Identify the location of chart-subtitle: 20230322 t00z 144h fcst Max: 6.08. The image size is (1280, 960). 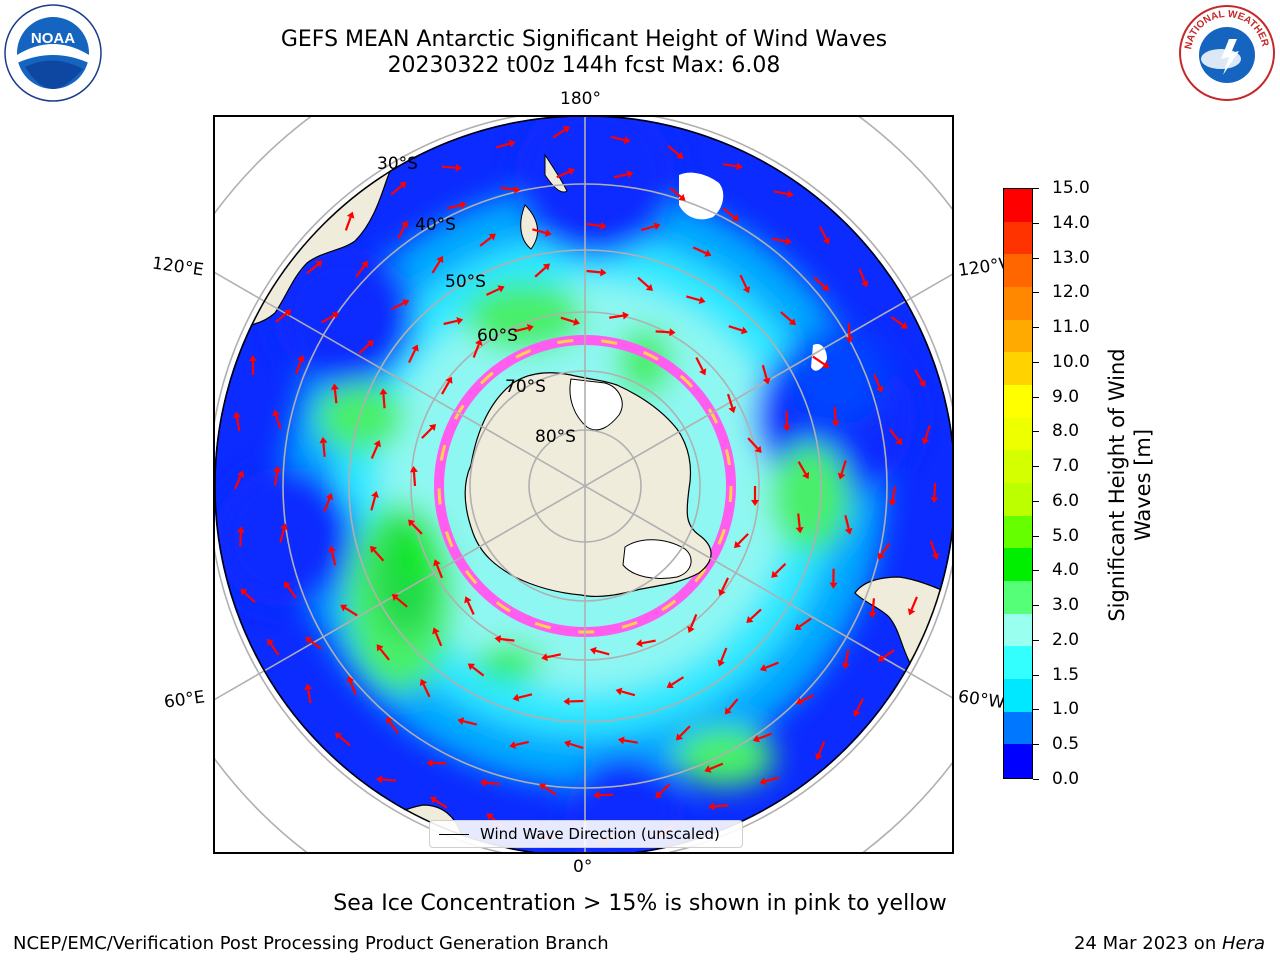
(584, 65).